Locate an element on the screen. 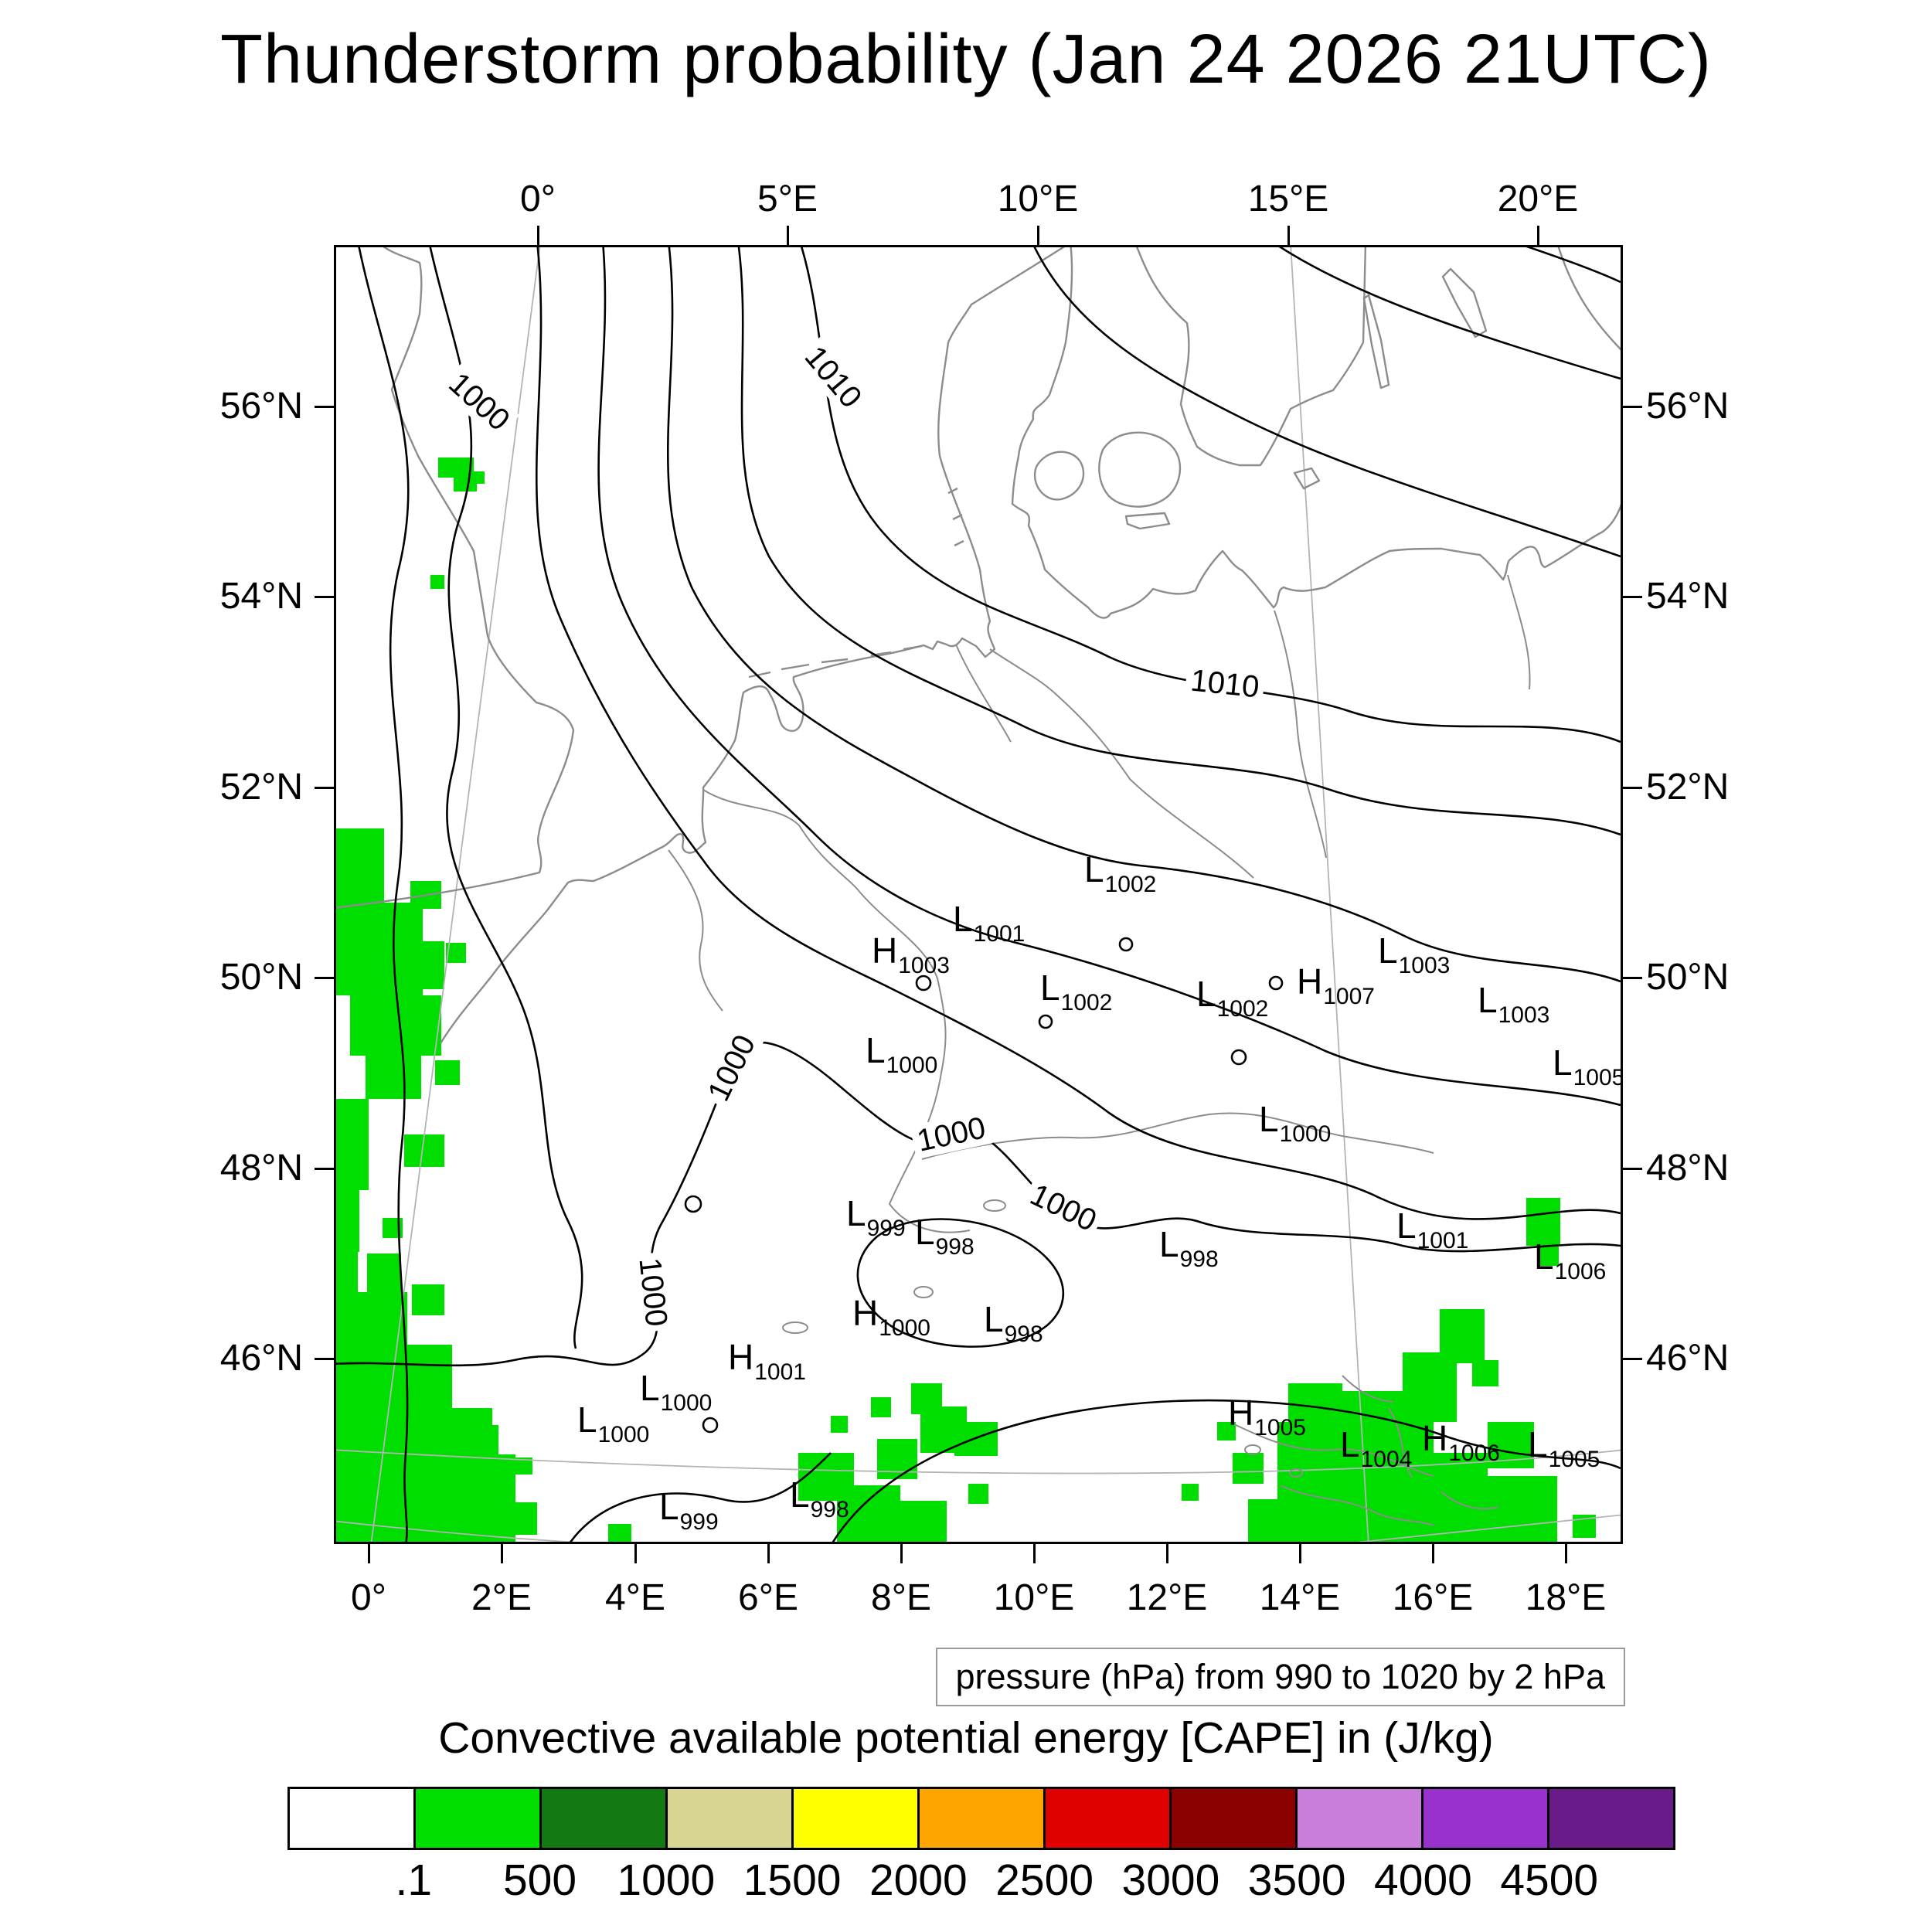 This screenshot has width=1932, height=1932. lon-label-bottom: 18°E is located at coordinates (1566, 1598).